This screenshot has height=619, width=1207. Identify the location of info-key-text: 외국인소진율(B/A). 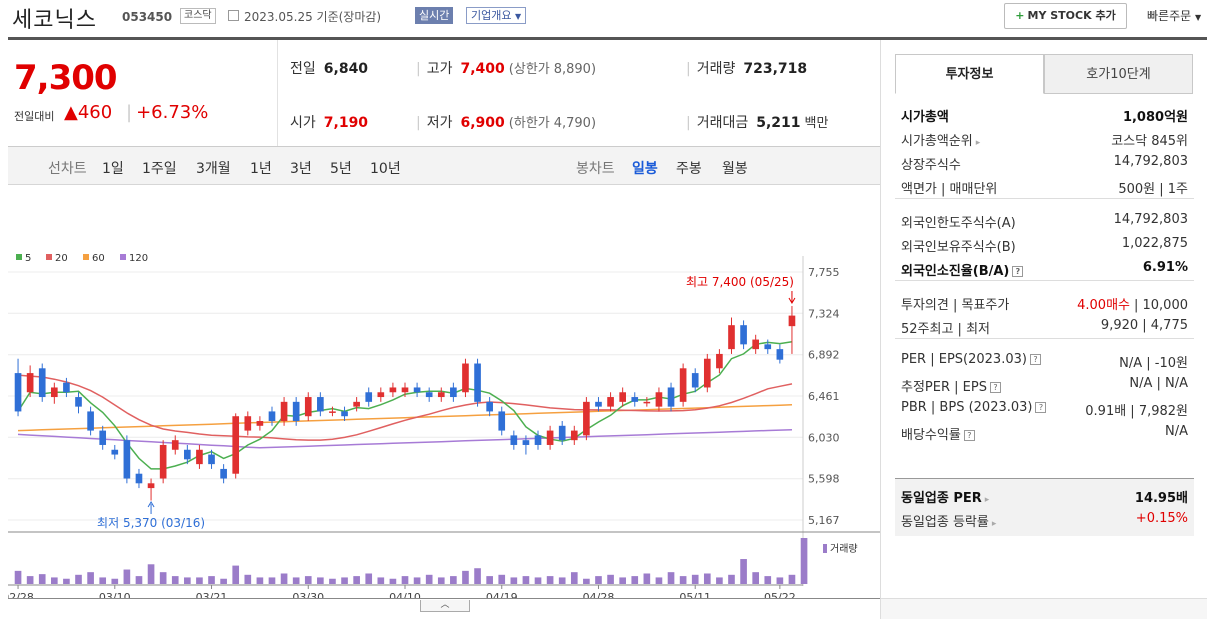
(955, 271).